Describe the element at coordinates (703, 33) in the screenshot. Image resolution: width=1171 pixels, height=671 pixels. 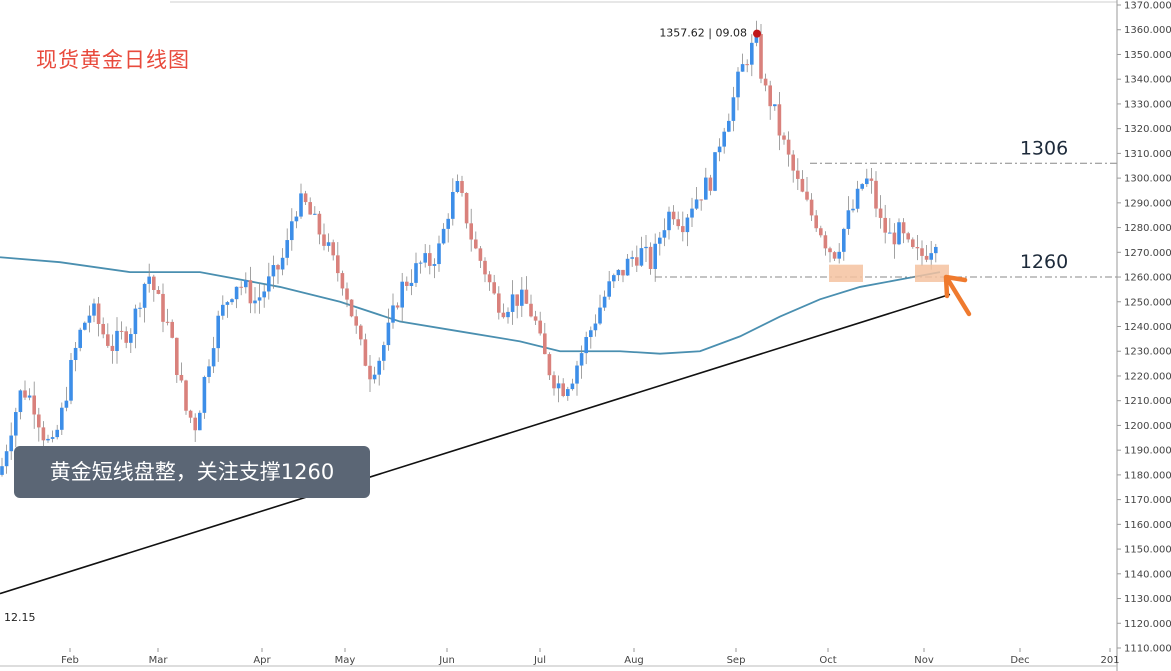
I see `peak-label: 1357.62 | 09.08` at that location.